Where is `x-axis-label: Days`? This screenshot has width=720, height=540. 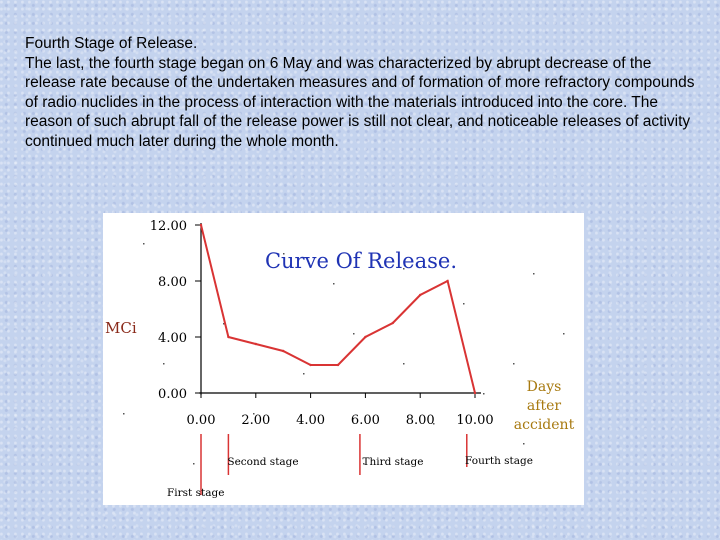
x-axis-label: Days is located at coordinates (544, 387).